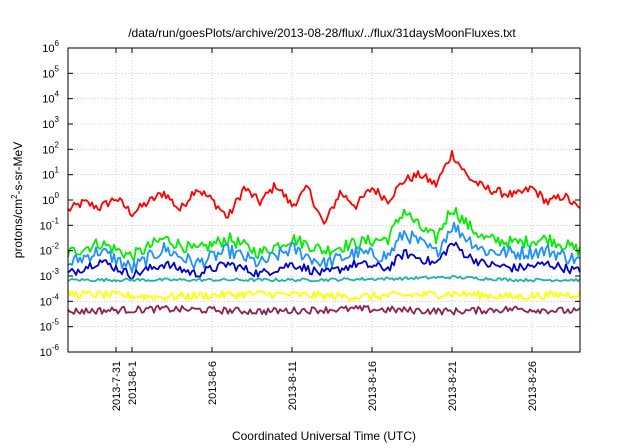 The height and width of the screenshot is (448, 640). I want to click on y-tick-label: 10⁵, so click(50, 72).